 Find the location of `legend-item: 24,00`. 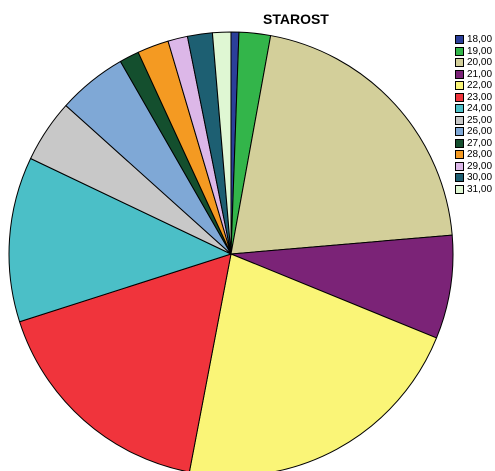

legend-item: 24,00 is located at coordinates (473, 109).